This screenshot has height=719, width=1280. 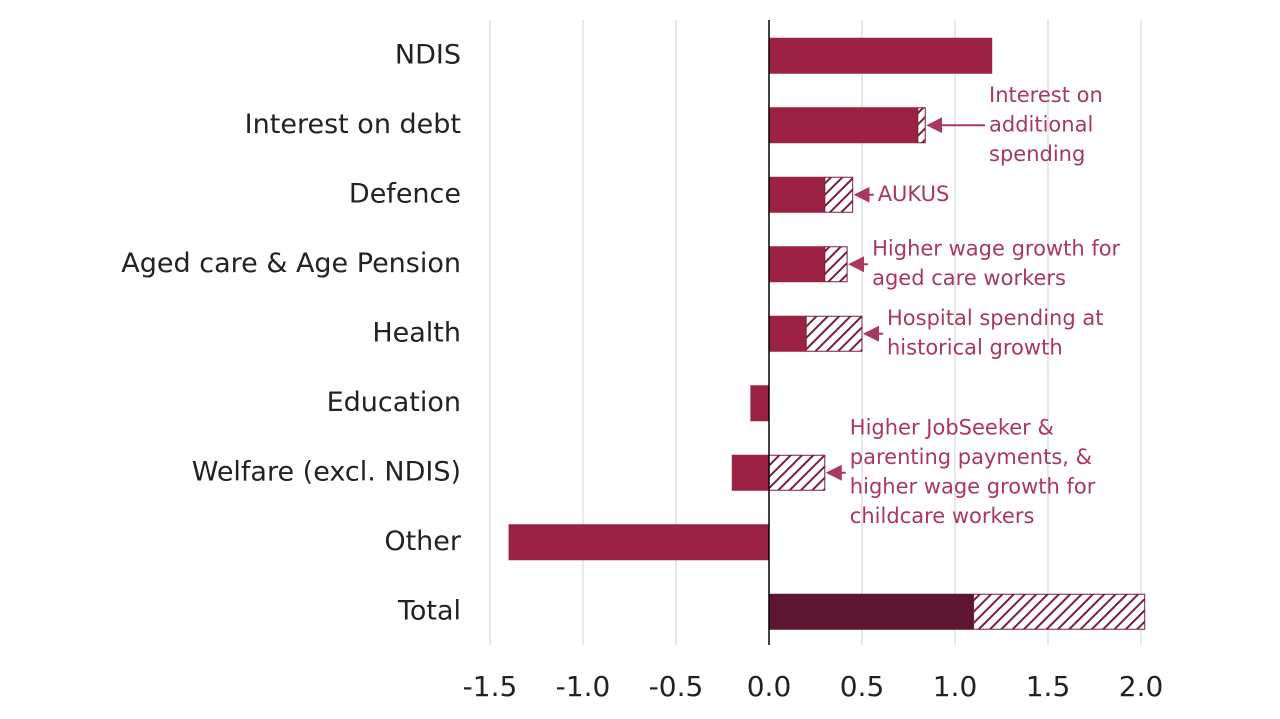 What do you see at coordinates (405, 193) in the screenshot?
I see `category-label: Defence` at bounding box center [405, 193].